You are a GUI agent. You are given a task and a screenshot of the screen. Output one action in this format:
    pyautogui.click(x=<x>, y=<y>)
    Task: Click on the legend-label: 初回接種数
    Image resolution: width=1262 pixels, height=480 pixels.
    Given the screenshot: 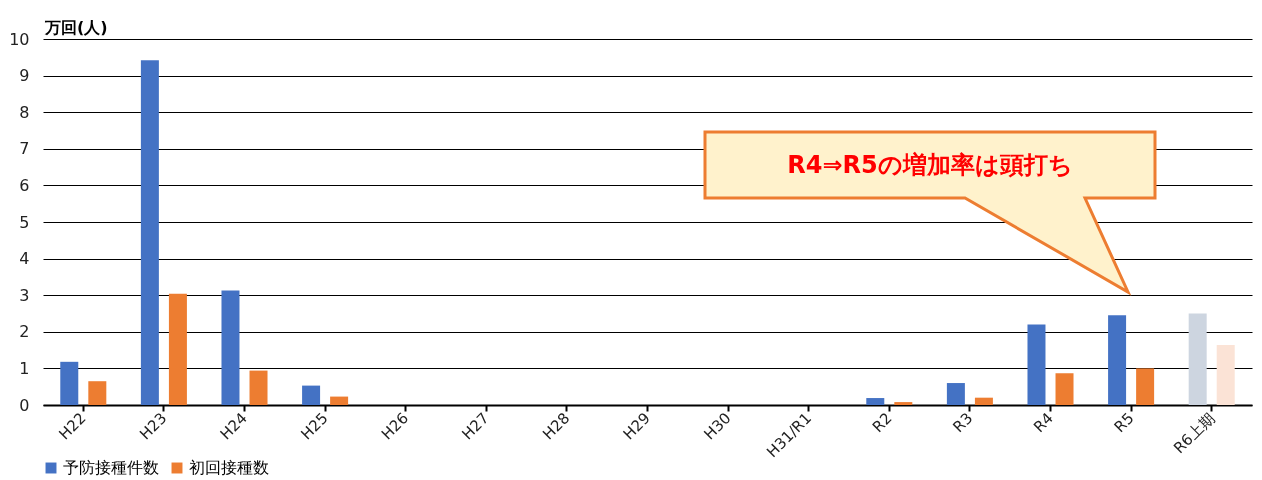 What is the action you would take?
    pyautogui.click(x=229, y=467)
    